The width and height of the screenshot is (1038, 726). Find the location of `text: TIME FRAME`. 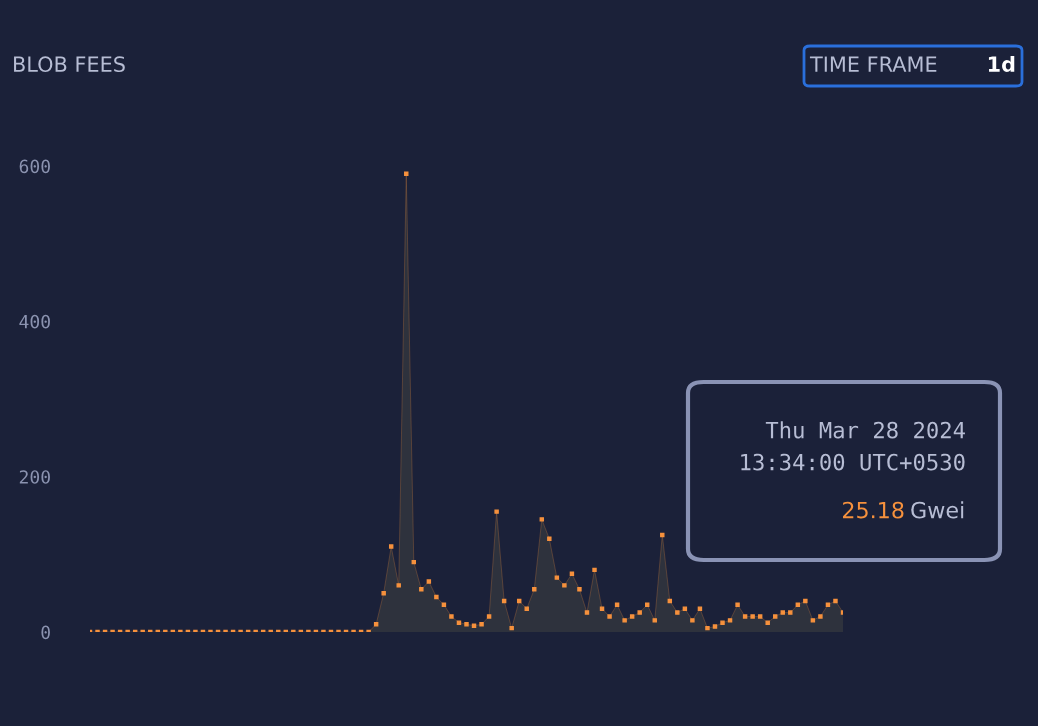

text: TIME FRAME is located at coordinates (873, 64).